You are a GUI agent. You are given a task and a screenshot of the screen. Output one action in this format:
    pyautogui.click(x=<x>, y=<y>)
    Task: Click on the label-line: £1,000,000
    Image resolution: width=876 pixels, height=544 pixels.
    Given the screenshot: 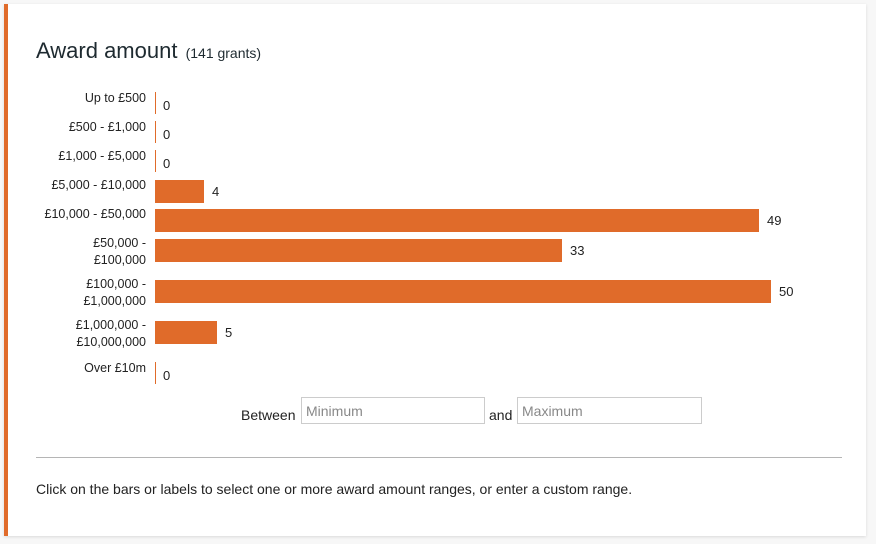 What is the action you would take?
    pyautogui.click(x=114, y=301)
    